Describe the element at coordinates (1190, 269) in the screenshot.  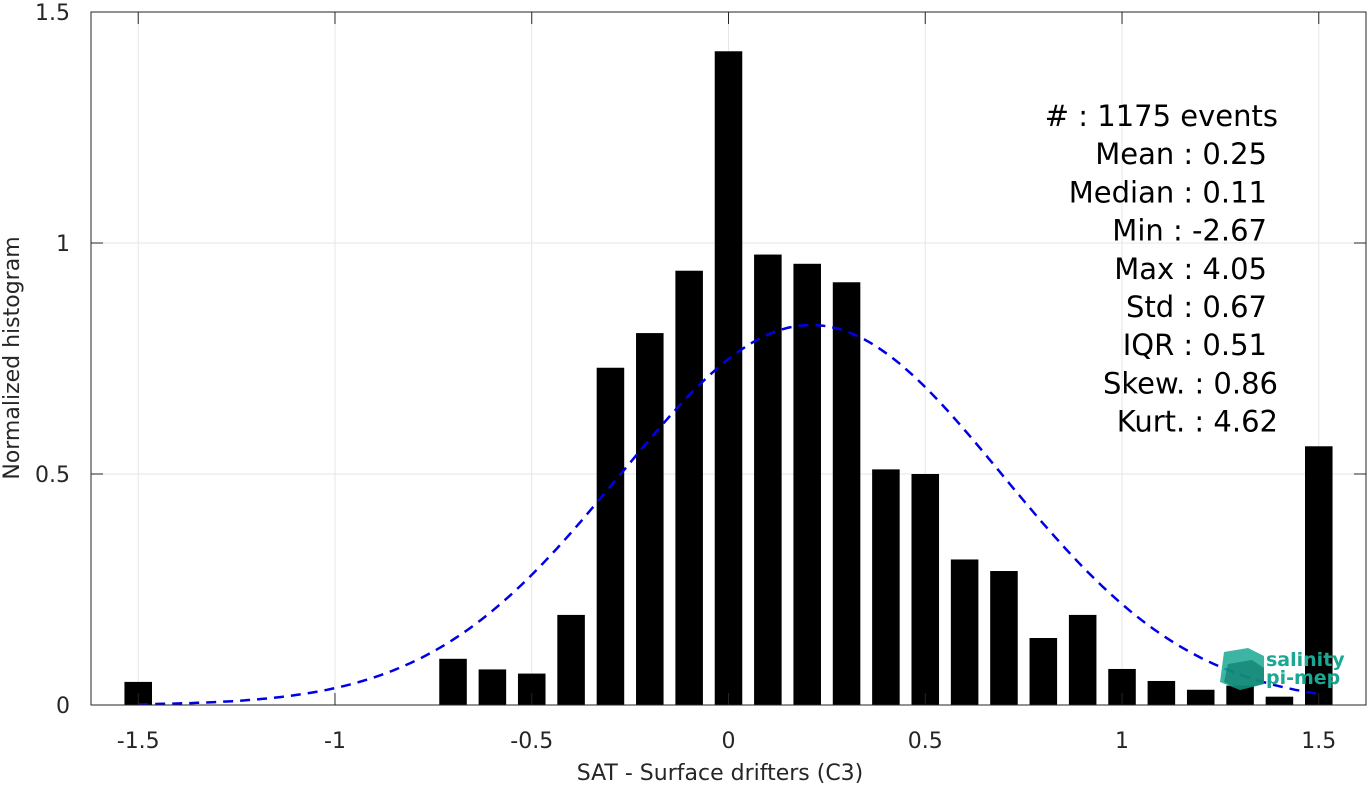
I see `stat-line: Max : 4.05` at that location.